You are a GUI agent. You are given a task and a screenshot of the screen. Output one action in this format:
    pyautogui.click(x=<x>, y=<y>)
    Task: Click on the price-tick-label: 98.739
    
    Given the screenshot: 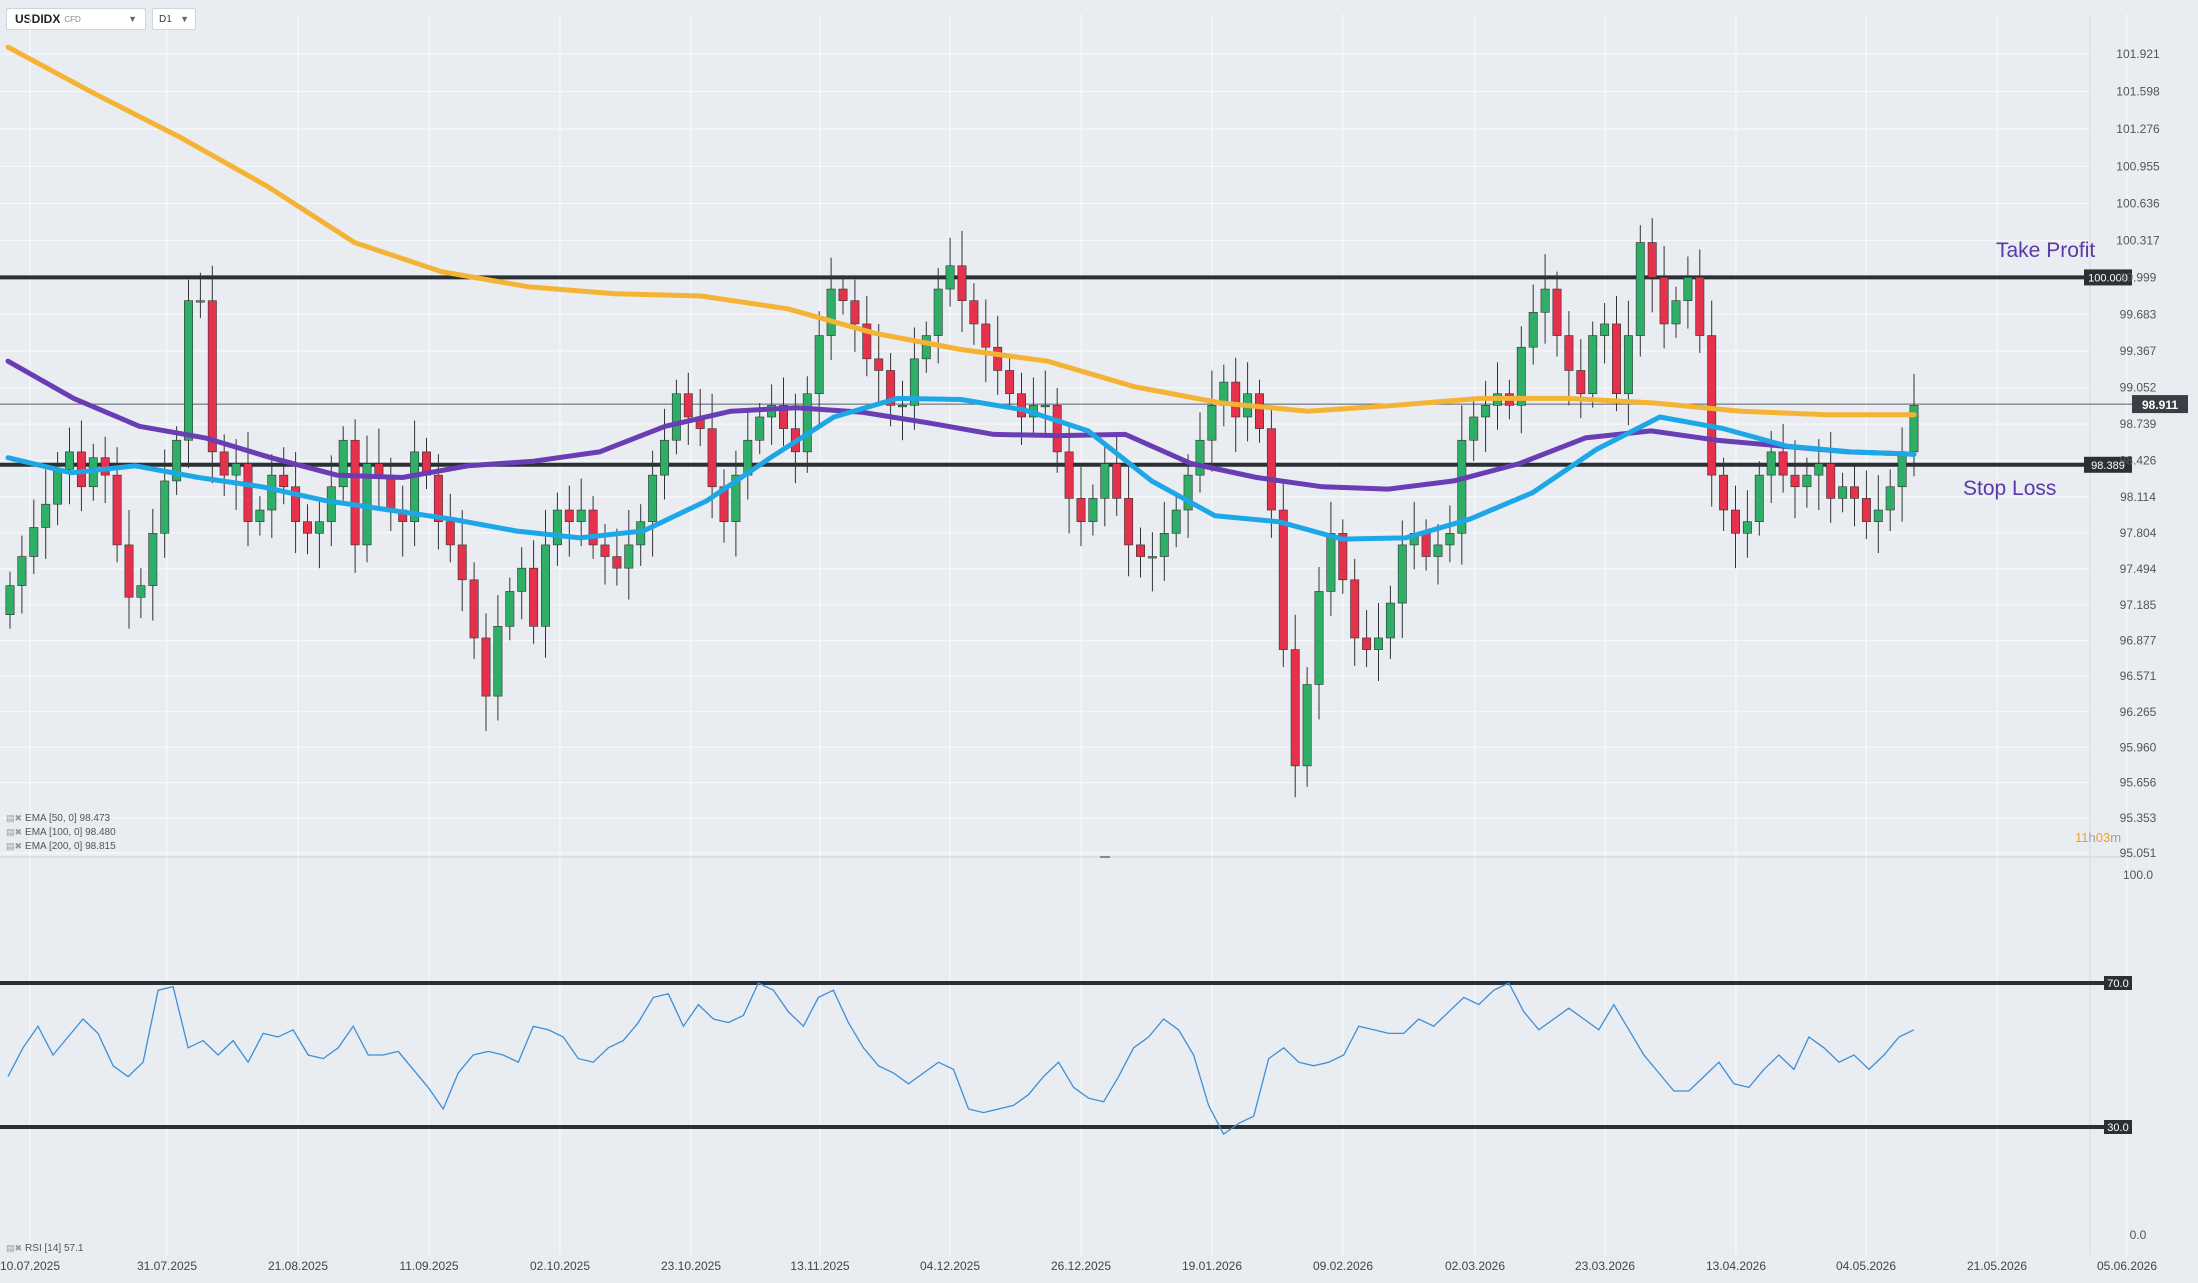 What is the action you would take?
    pyautogui.click(x=2138, y=424)
    